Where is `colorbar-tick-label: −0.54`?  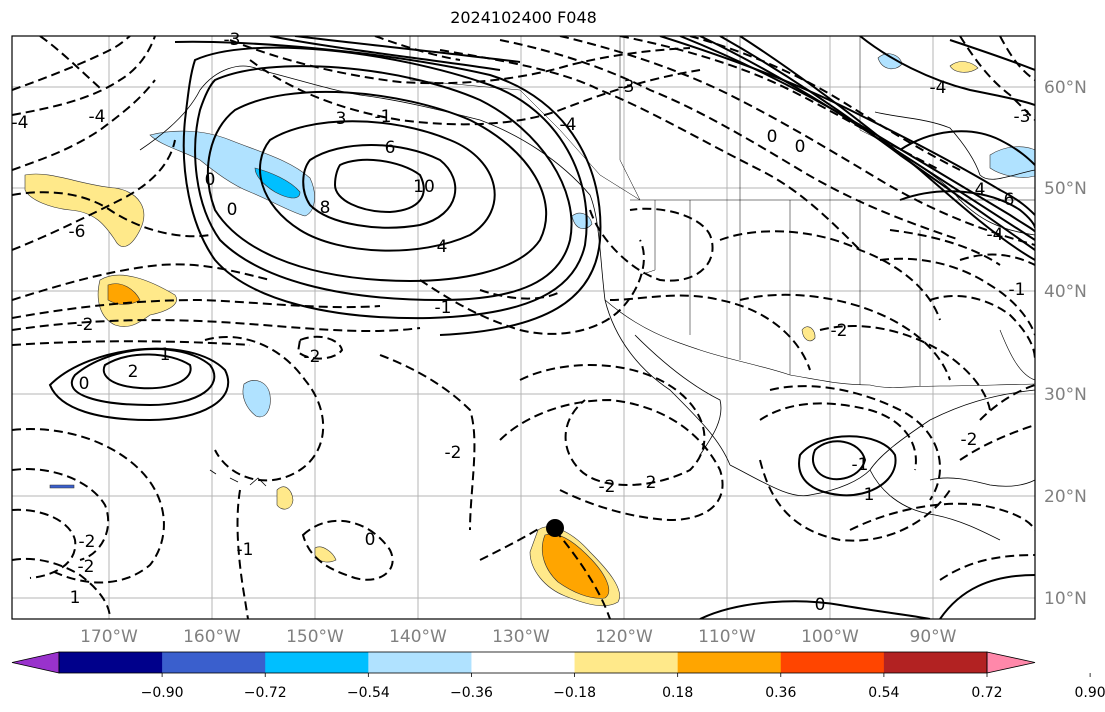
colorbar-tick-label: −0.54 is located at coordinates (368, 693).